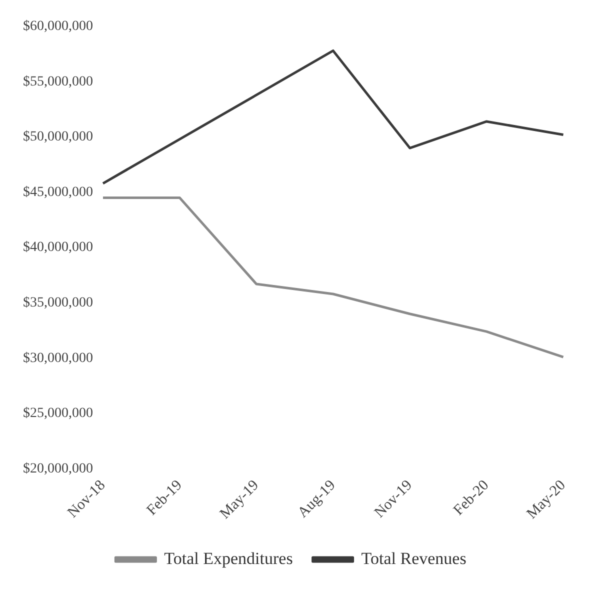  Describe the element at coordinates (228, 558) in the screenshot. I see `legend-label: Total Expenditures` at that location.